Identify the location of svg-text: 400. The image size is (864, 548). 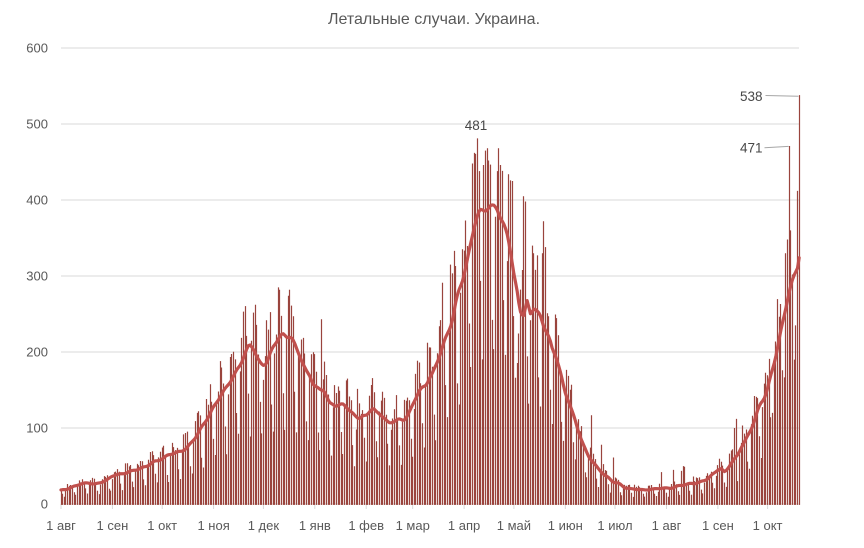
(37, 200).